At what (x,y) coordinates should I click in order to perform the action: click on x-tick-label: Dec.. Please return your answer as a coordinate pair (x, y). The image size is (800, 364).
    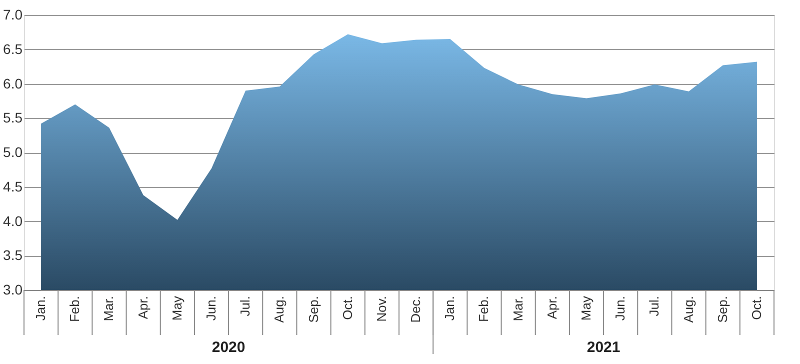
    Looking at the image, I should click on (416, 309).